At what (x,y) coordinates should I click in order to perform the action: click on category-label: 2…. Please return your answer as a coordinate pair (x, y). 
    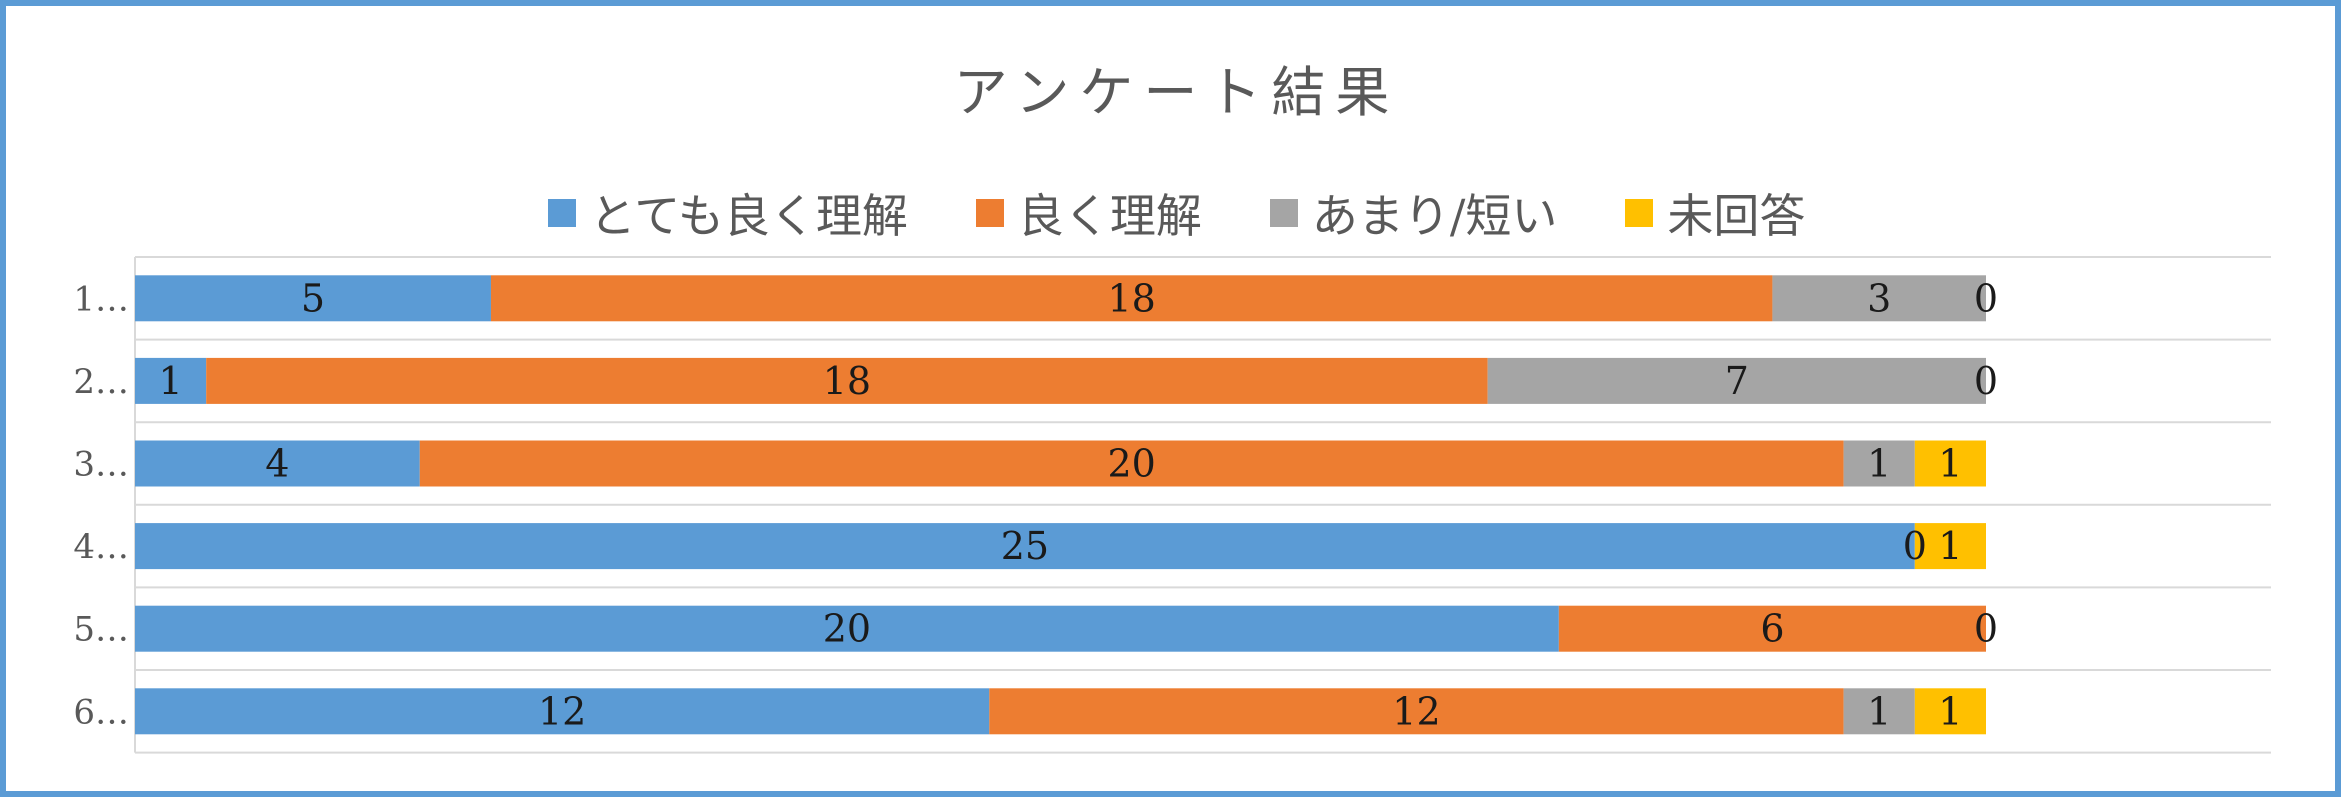
    Looking at the image, I should click on (101, 382).